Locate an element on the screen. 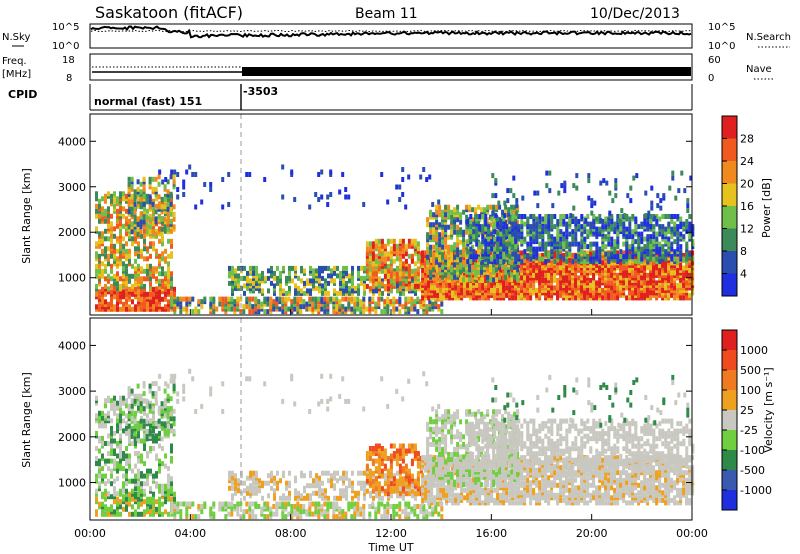 Image resolution: width=800 pixels, height=554 pixels. sky-tick-bottom: 10^0 is located at coordinates (65, 46).